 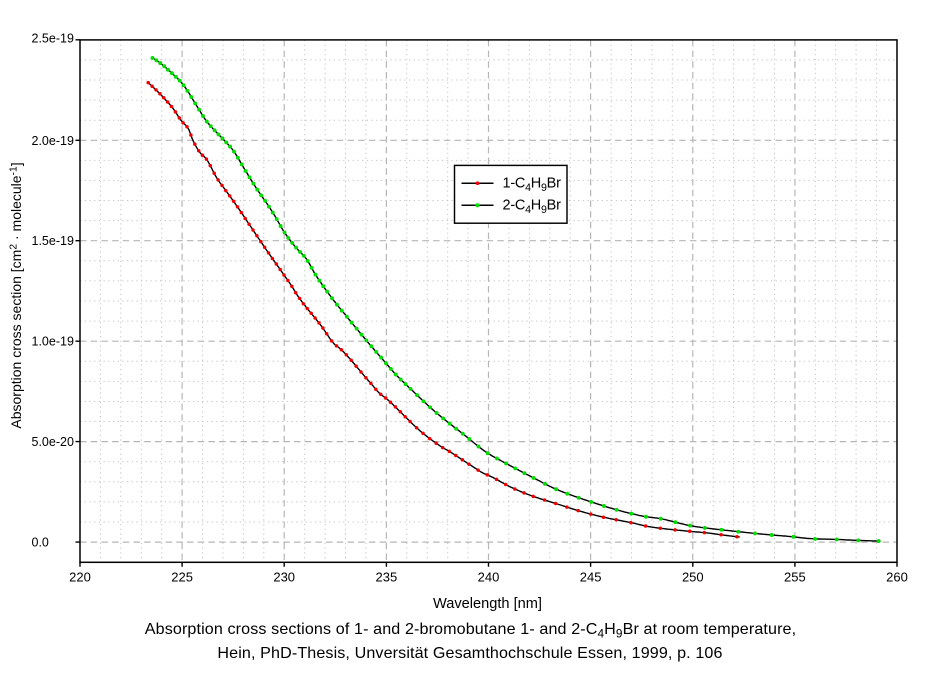 I want to click on svg-text: 250, so click(x=693, y=577).